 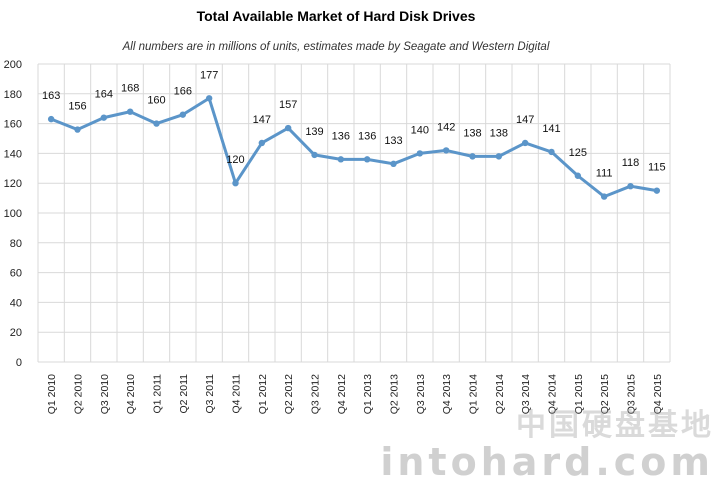 What do you see at coordinates (420, 130) in the screenshot?
I see `data-label: 140` at bounding box center [420, 130].